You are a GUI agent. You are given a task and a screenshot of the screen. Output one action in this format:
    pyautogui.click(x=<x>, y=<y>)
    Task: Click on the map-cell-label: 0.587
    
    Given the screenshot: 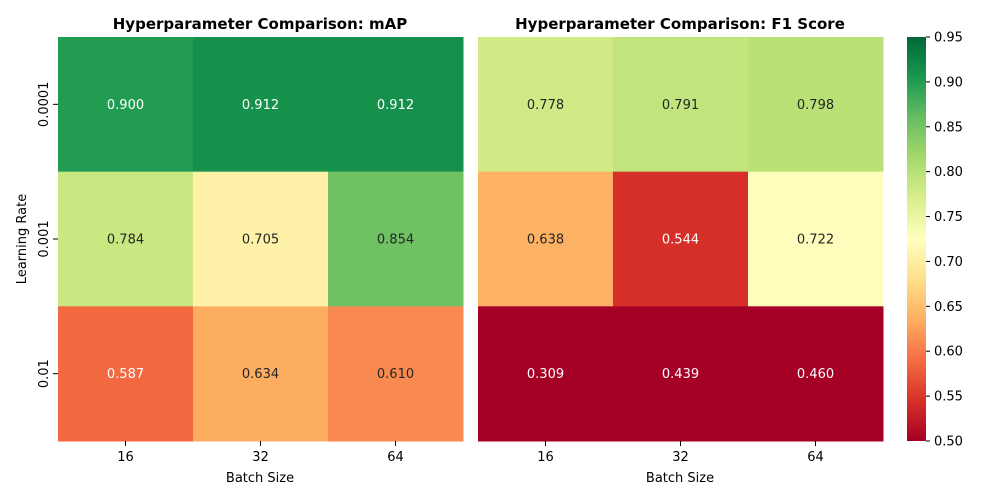 What is the action you would take?
    pyautogui.click(x=125, y=374)
    